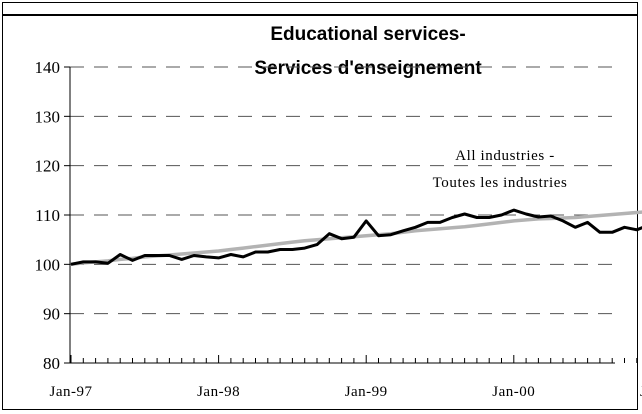  I want to click on x-tick-label-2: Jan-99, so click(366, 392).